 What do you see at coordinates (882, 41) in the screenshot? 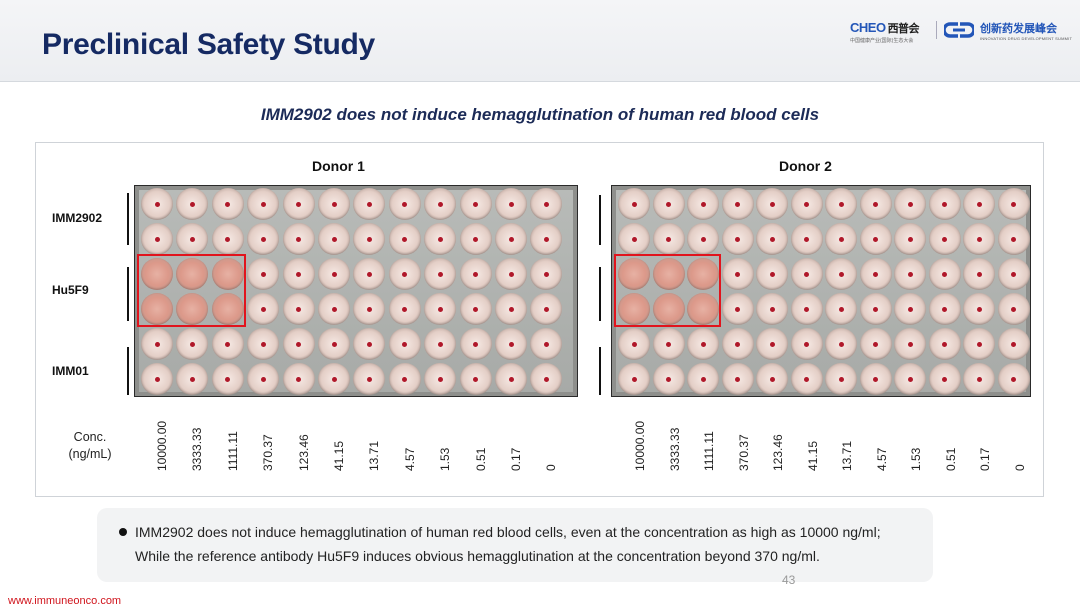
I see `cheo-subtitle: 中国健康产业(国际)生态大会` at bounding box center [882, 41].